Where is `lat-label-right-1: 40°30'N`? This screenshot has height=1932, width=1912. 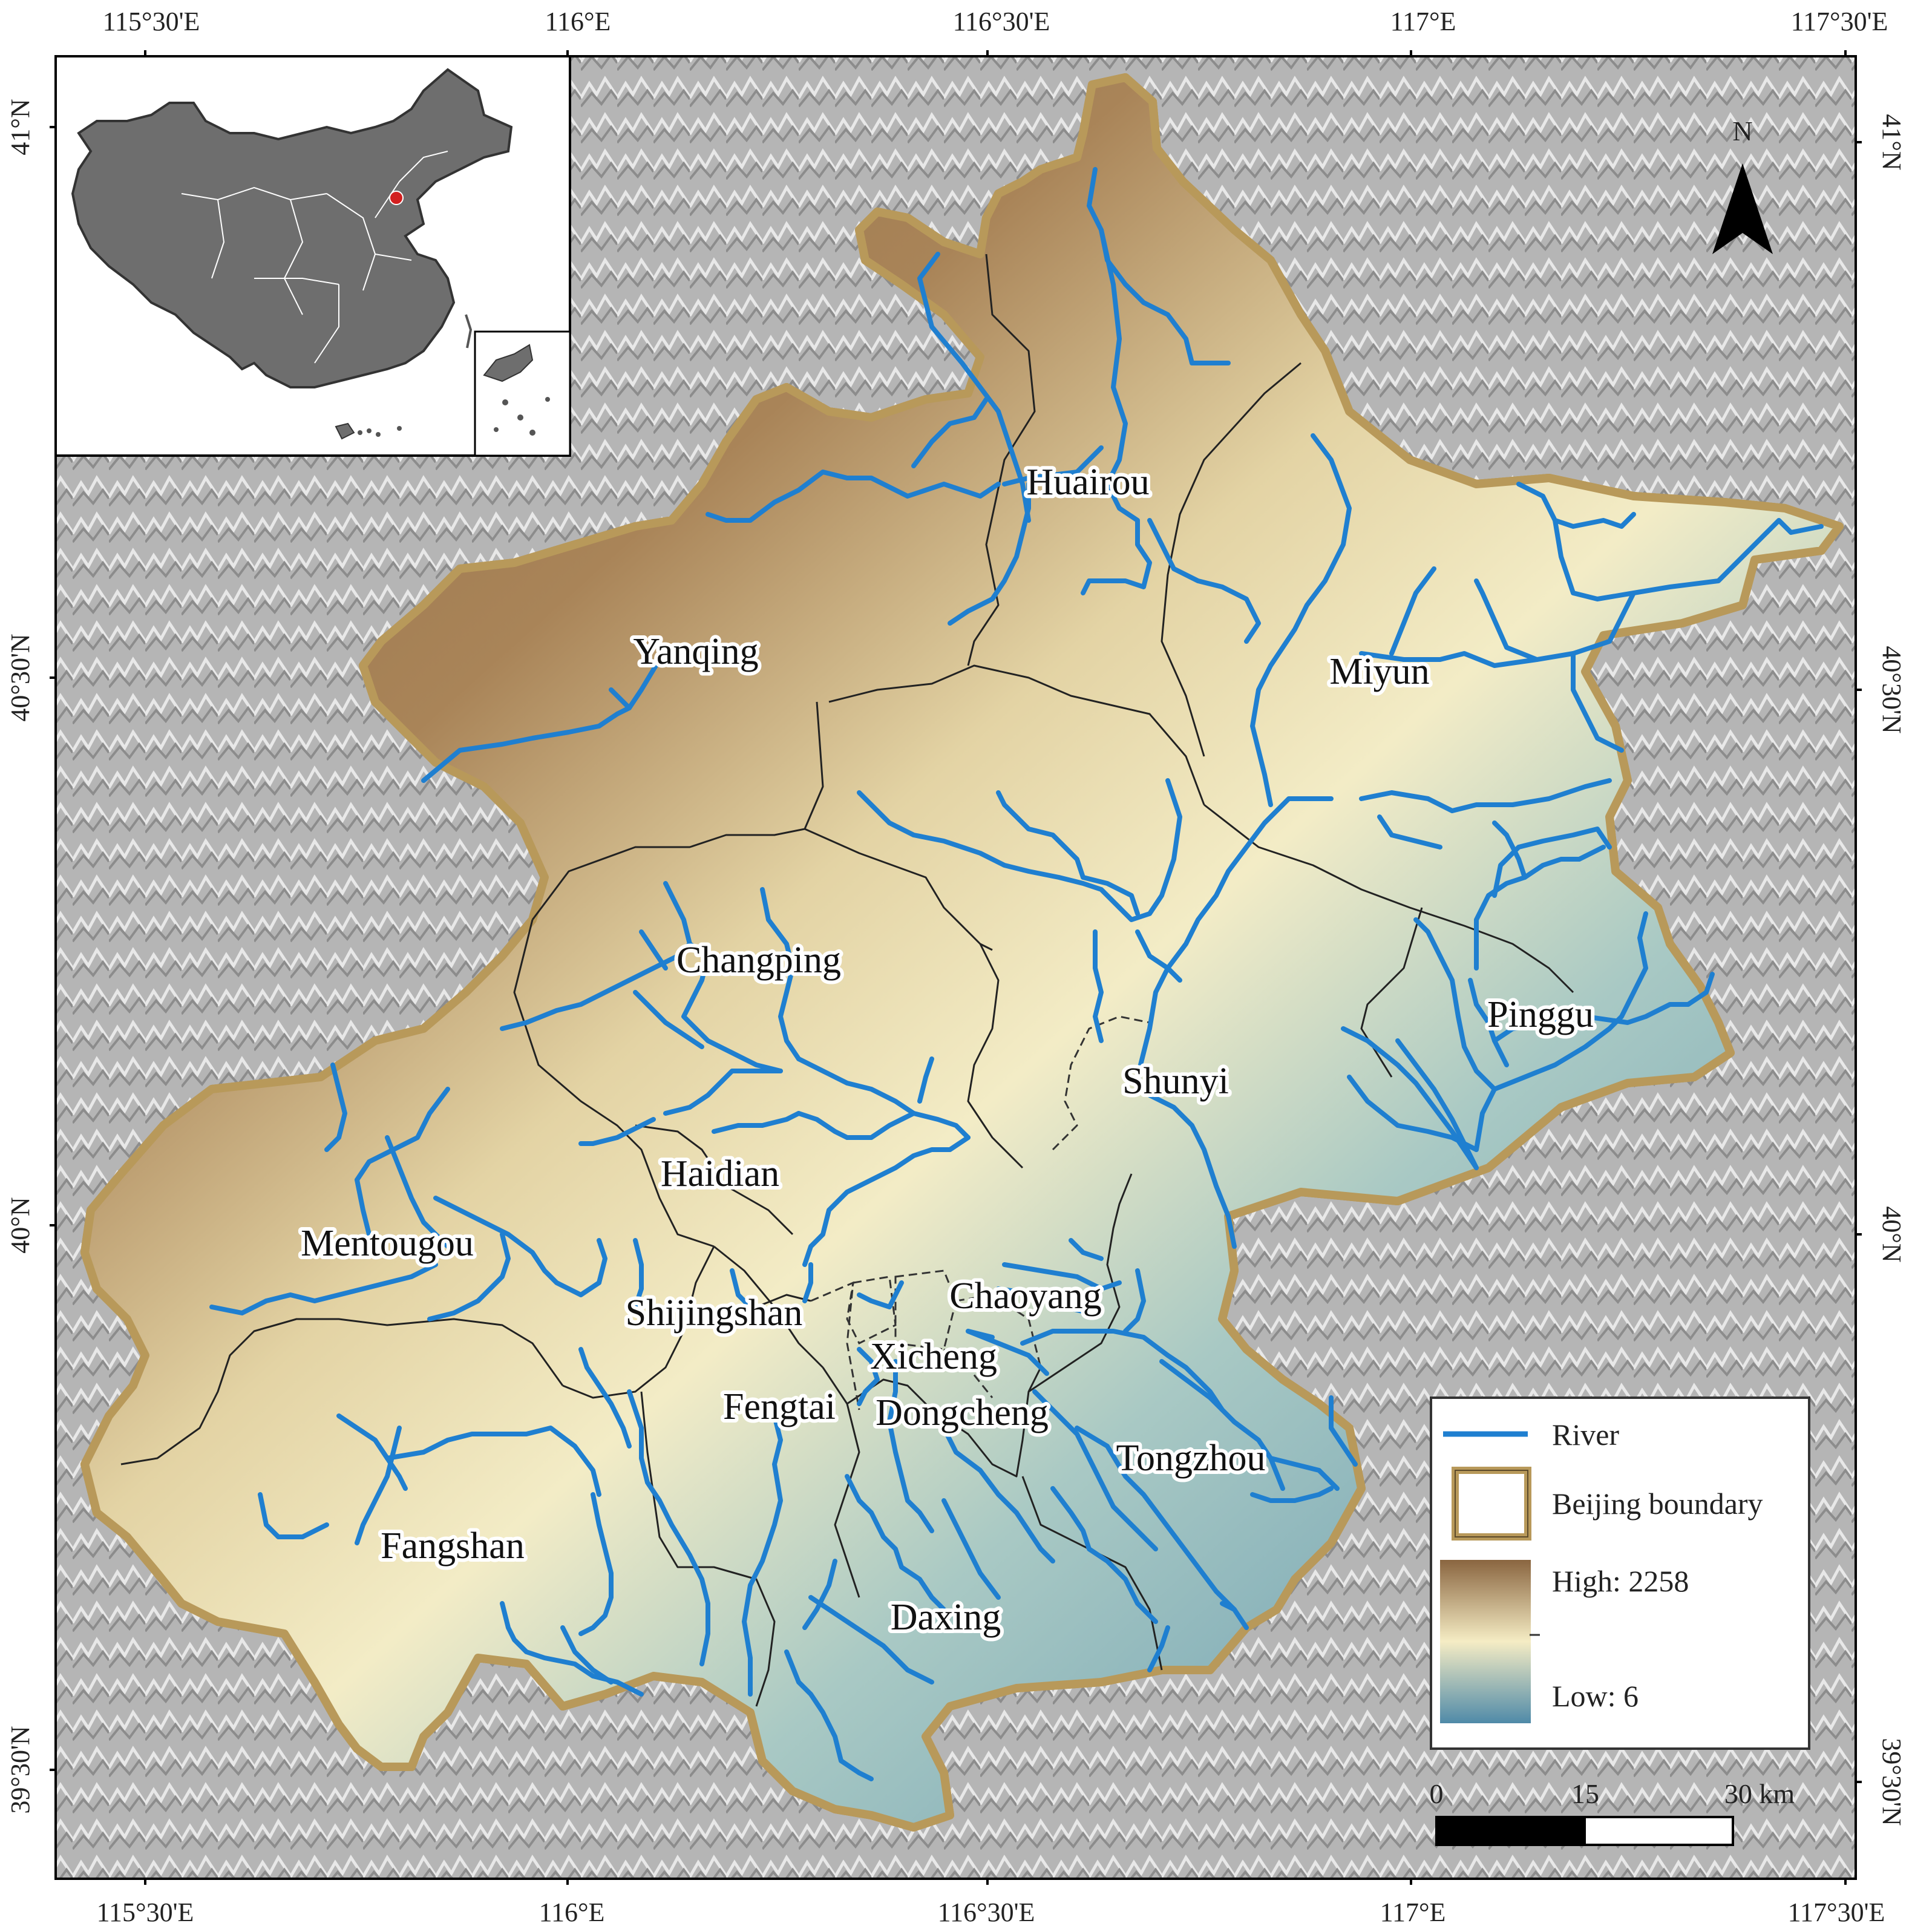 lat-label-right-1: 40°30'N is located at coordinates (1892, 689).